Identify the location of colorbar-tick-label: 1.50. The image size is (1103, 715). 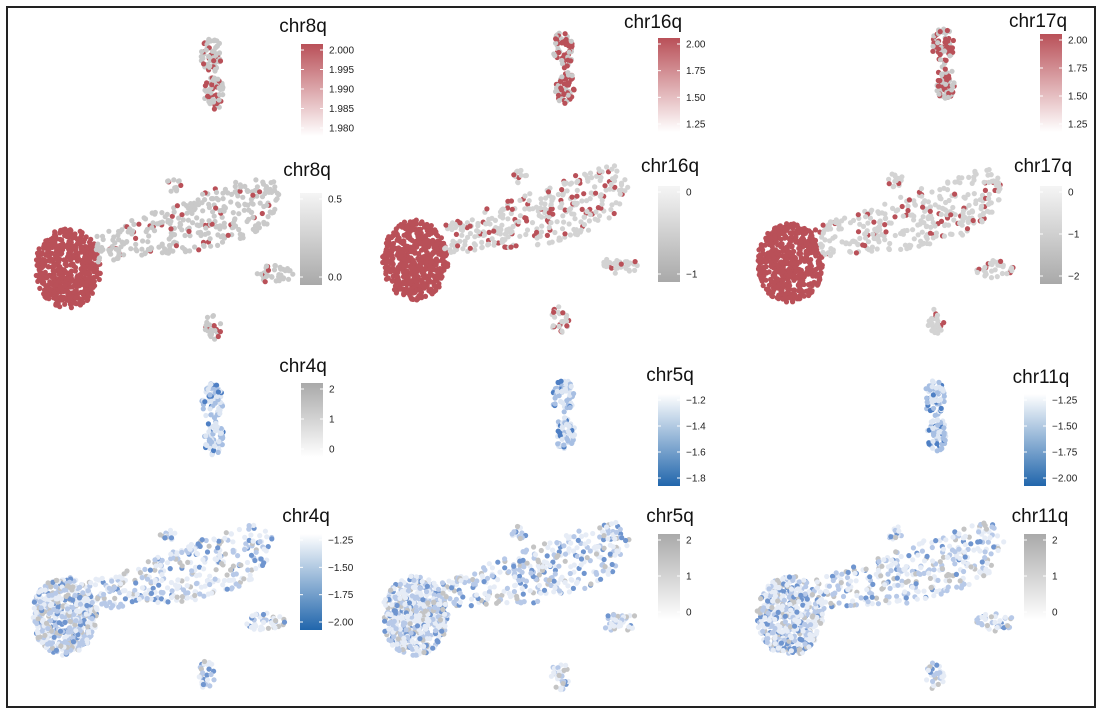
(696, 98).